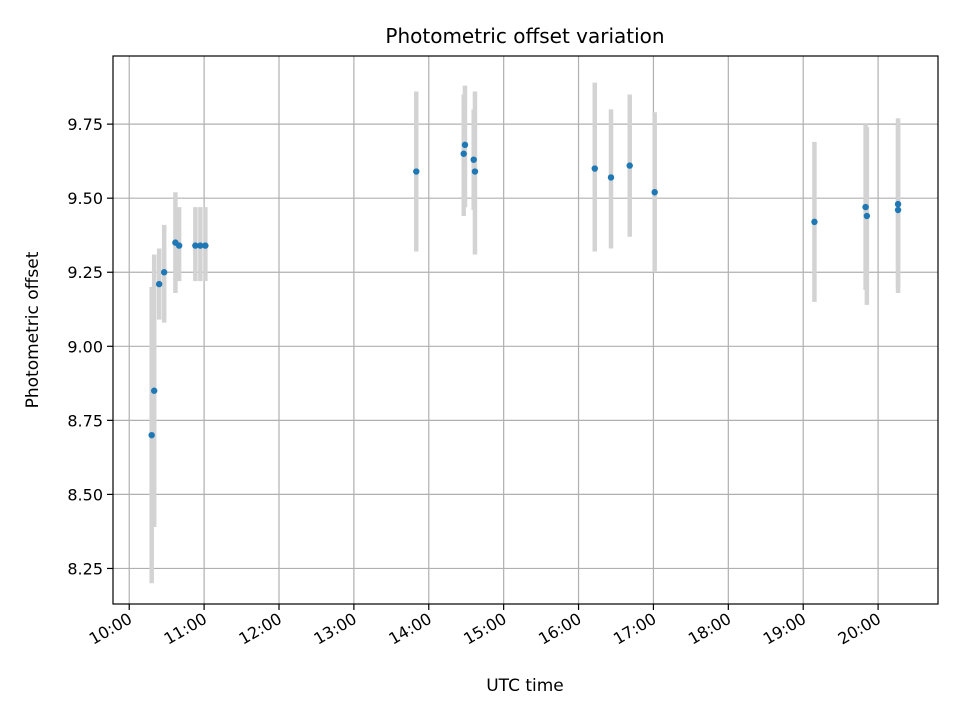  Describe the element at coordinates (85, 494) in the screenshot. I see `y-tick-label: 8.50` at that location.